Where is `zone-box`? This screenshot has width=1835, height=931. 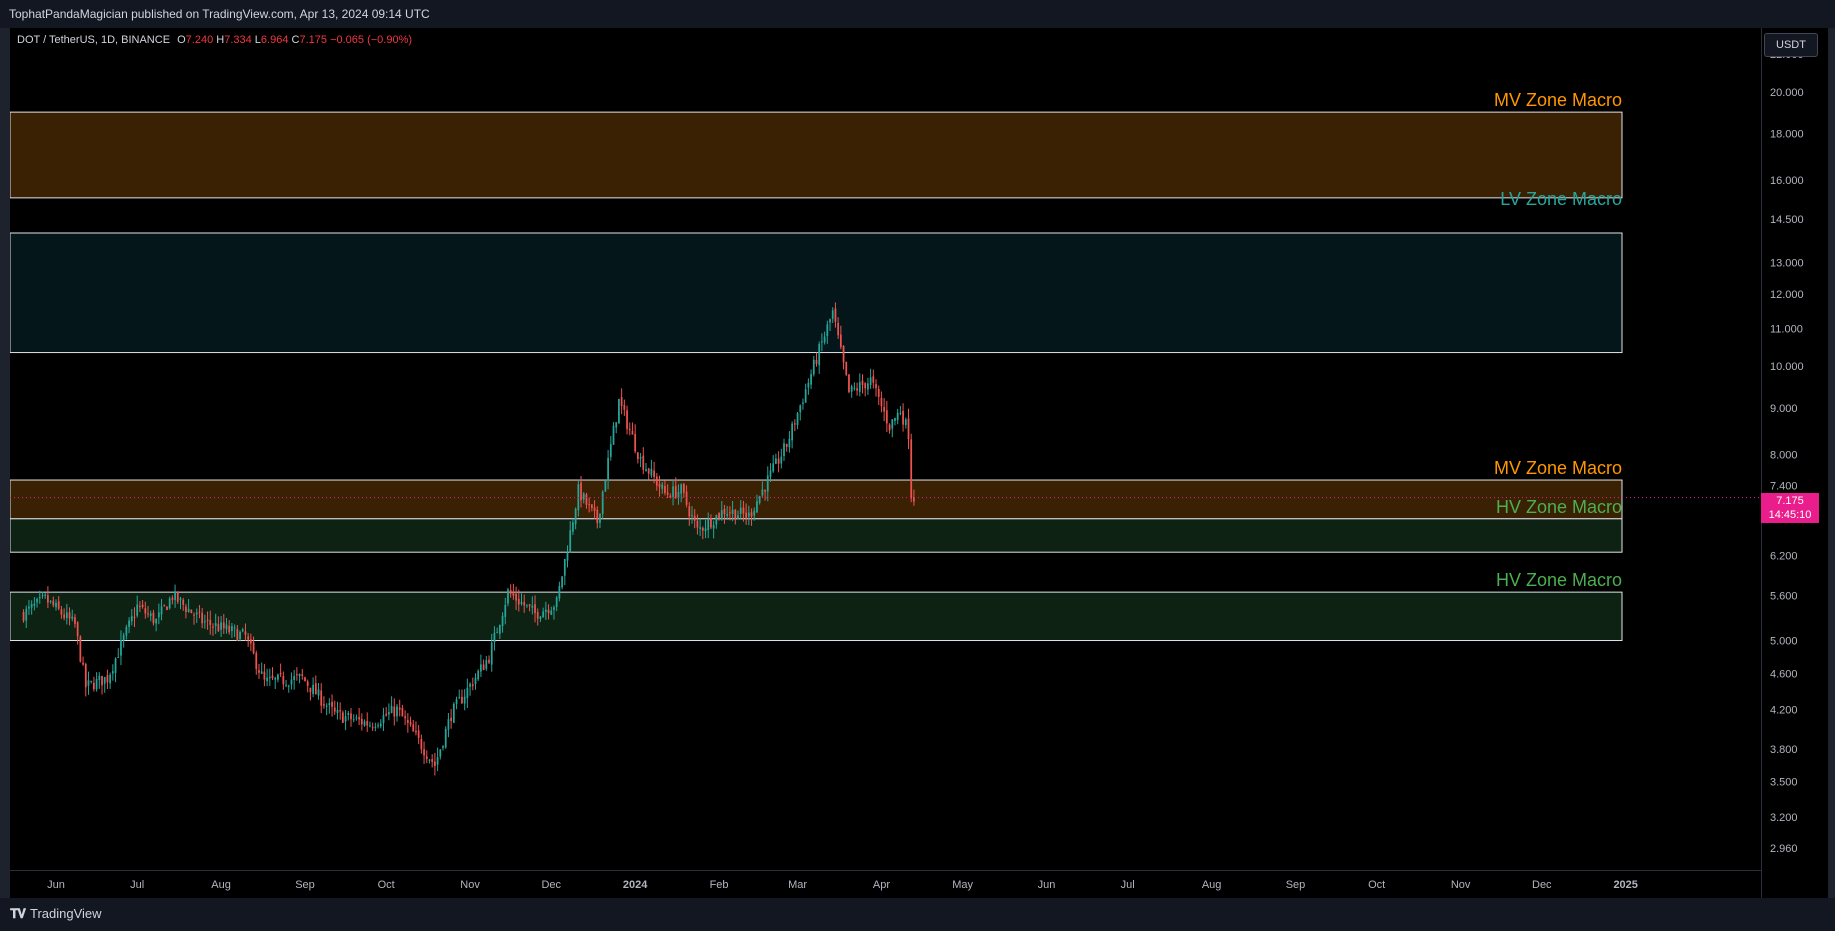
zone-box is located at coordinates (816, 293).